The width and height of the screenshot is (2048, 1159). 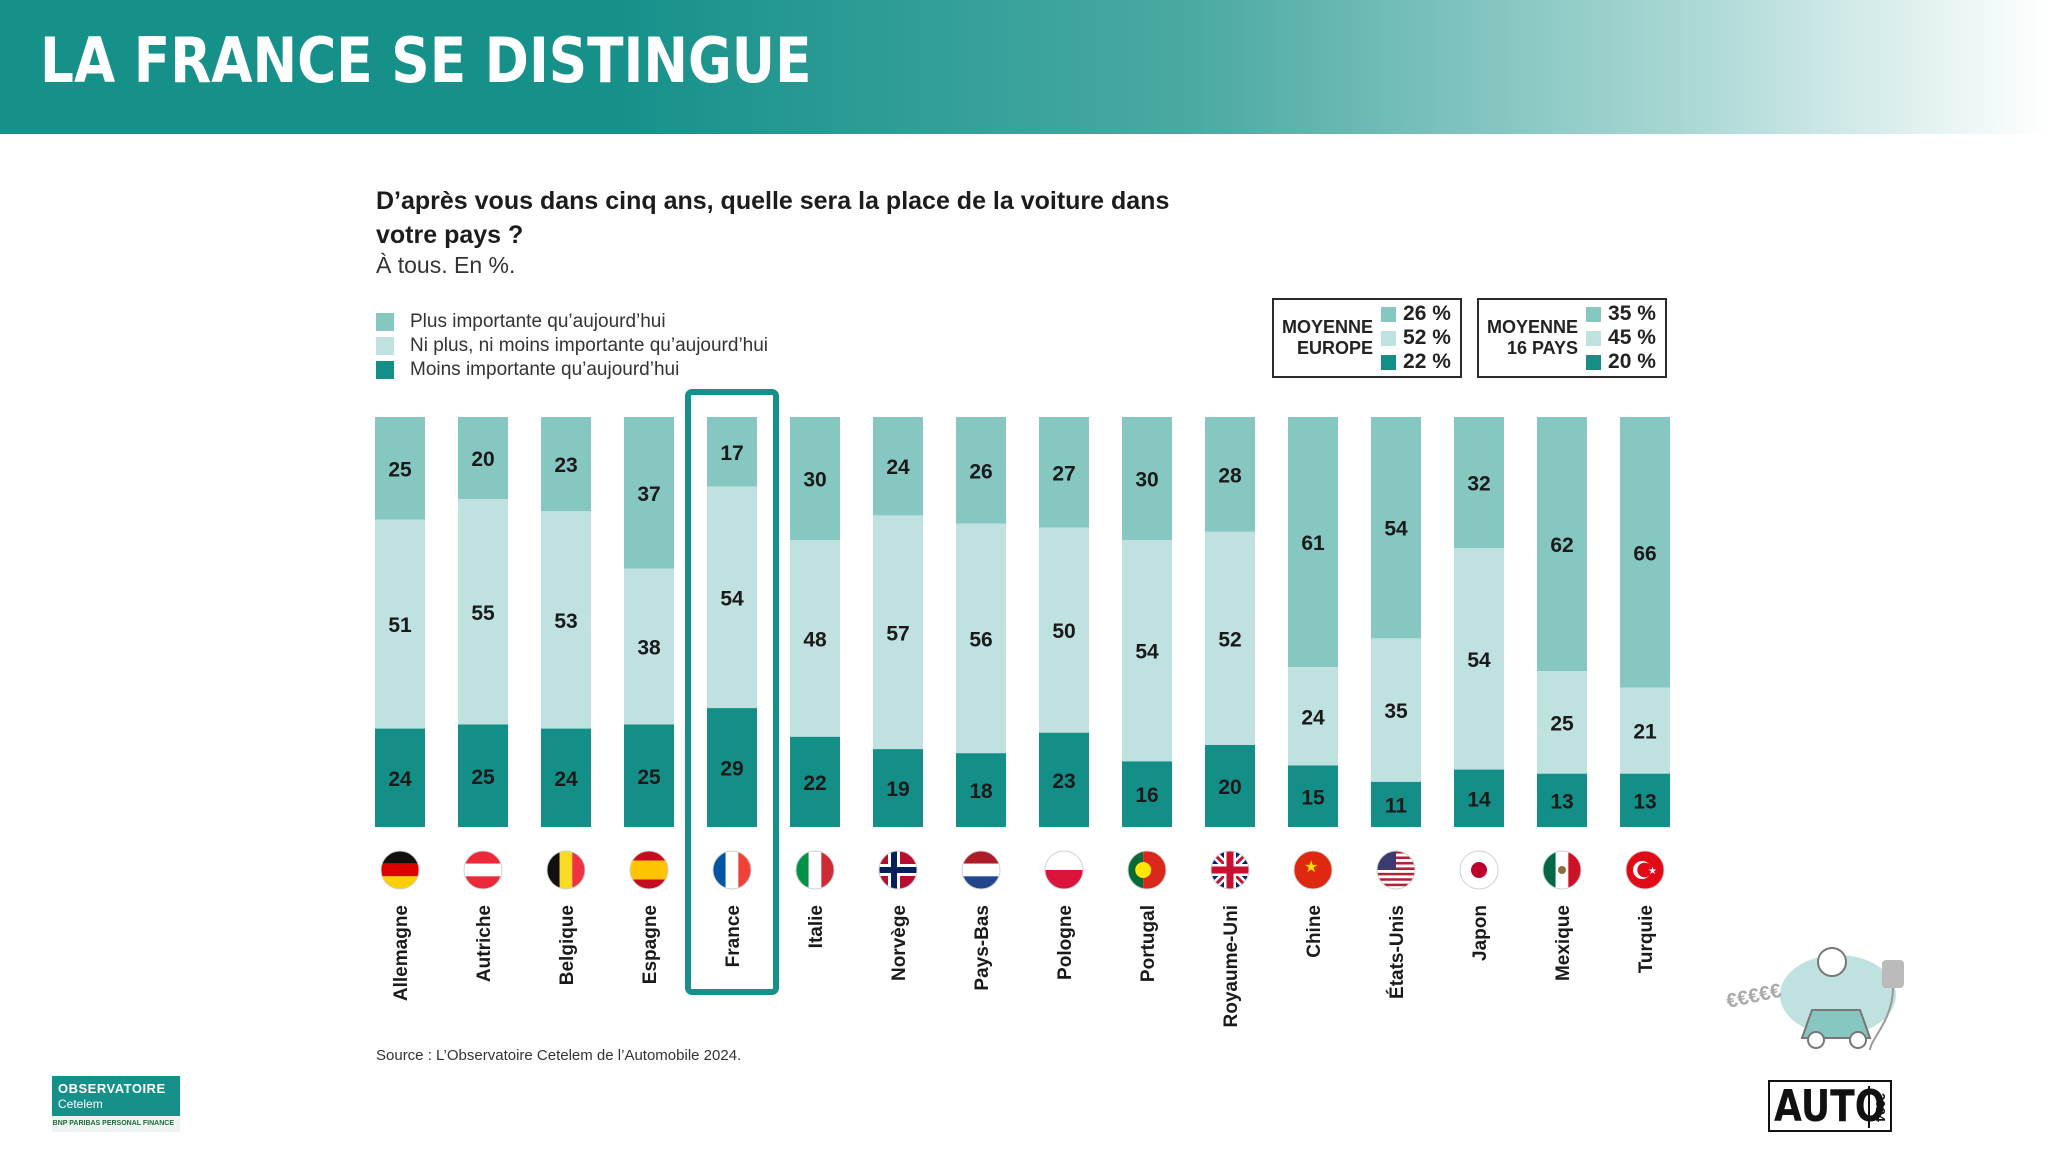 What do you see at coordinates (385, 346) in the screenshot?
I see `legend-swatch-ni` at bounding box center [385, 346].